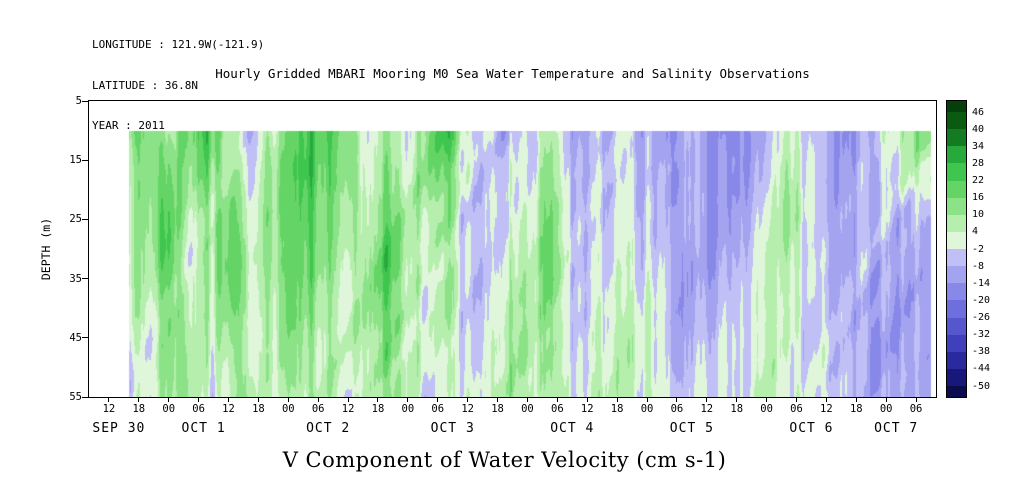 Image resolution: width=1009 pixels, height=504 pixels. What do you see at coordinates (978, 198) in the screenshot?
I see `colorbar-tick-label: 16` at bounding box center [978, 198].